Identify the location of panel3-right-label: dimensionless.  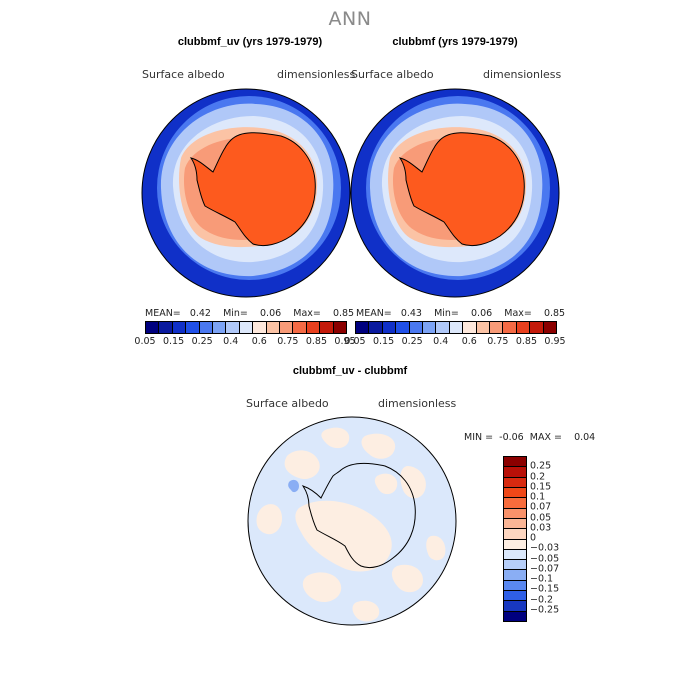
(417, 403).